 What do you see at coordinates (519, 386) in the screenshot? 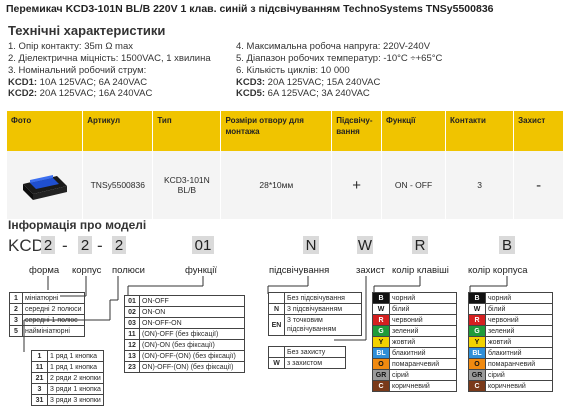
I see `body-color-name: коричневий` at bounding box center [519, 386].